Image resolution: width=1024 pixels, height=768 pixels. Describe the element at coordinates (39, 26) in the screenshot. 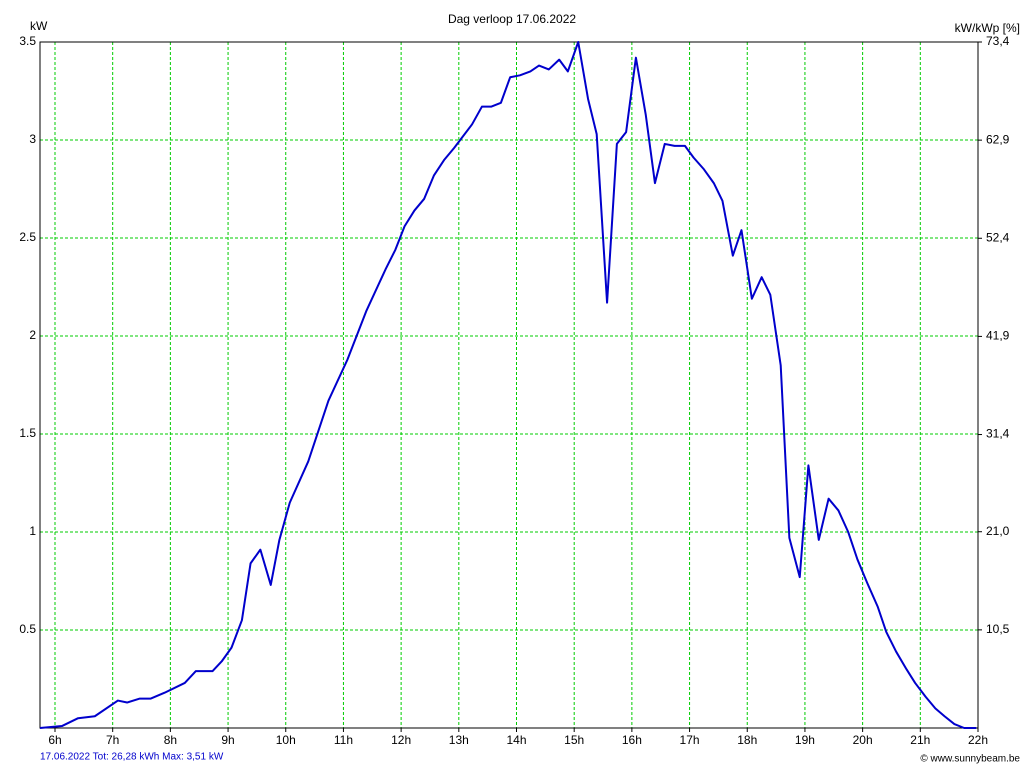

I see `y-axis-label: kW` at that location.